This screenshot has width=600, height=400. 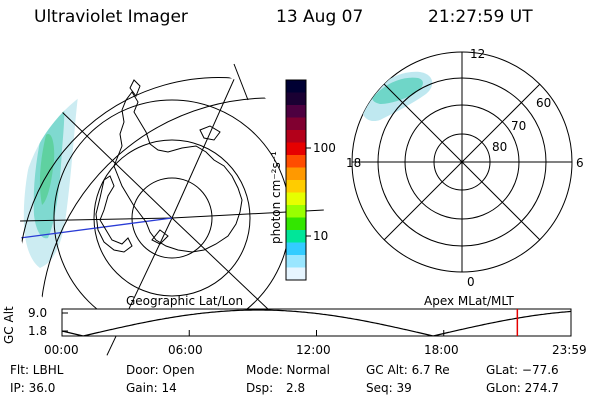 What do you see at coordinates (471, 282) in the screenshot?
I see `mlt-label-0: 0` at bounding box center [471, 282].